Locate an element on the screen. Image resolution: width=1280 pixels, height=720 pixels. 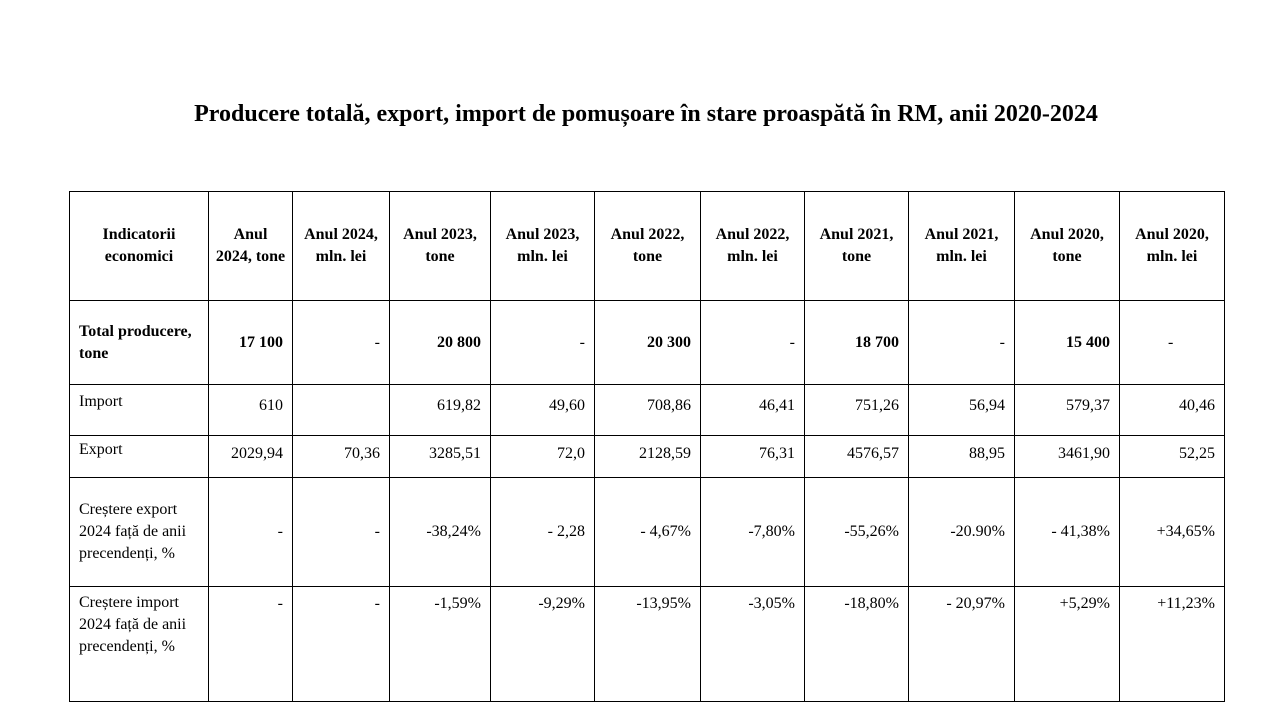
row-label: Import is located at coordinates (139, 410).